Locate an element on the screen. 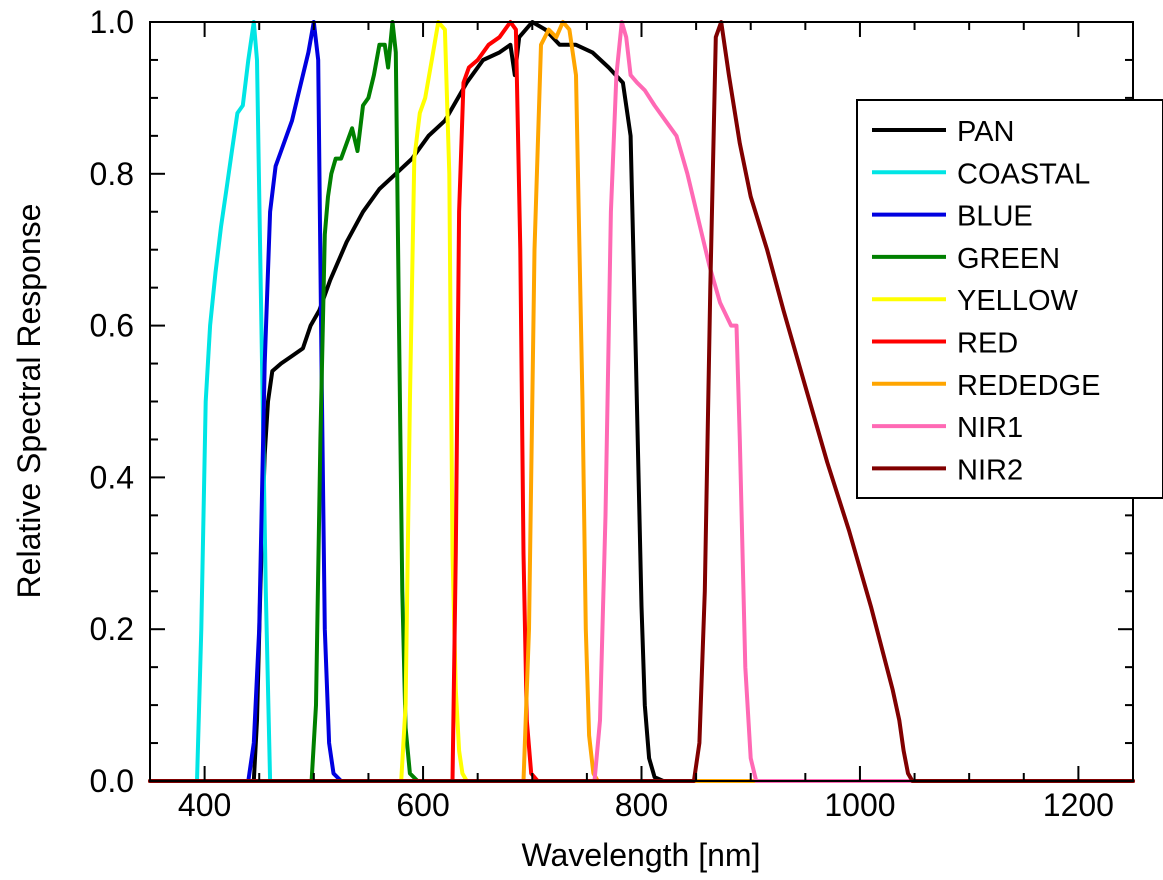 This screenshot has height=880, width=1163. y-tick-label: 1.0 is located at coordinates (112, 22).